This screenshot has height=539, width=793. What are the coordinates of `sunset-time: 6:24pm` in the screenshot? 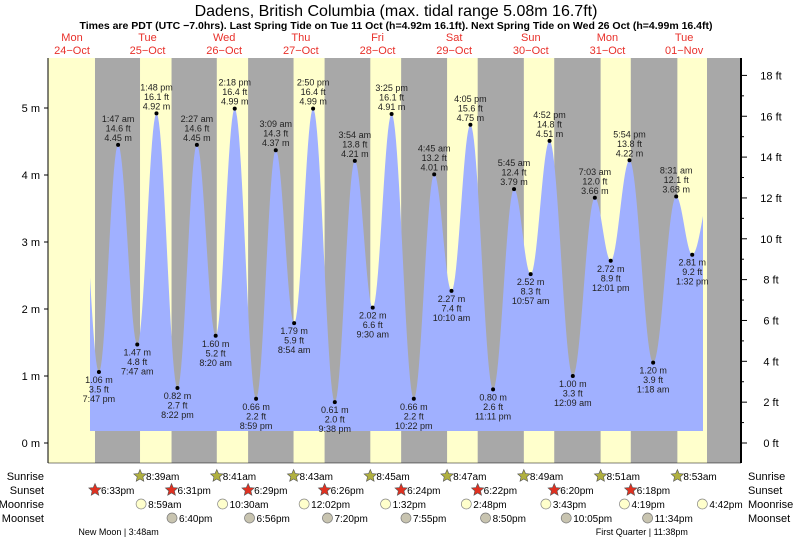 It's located at (423, 491).